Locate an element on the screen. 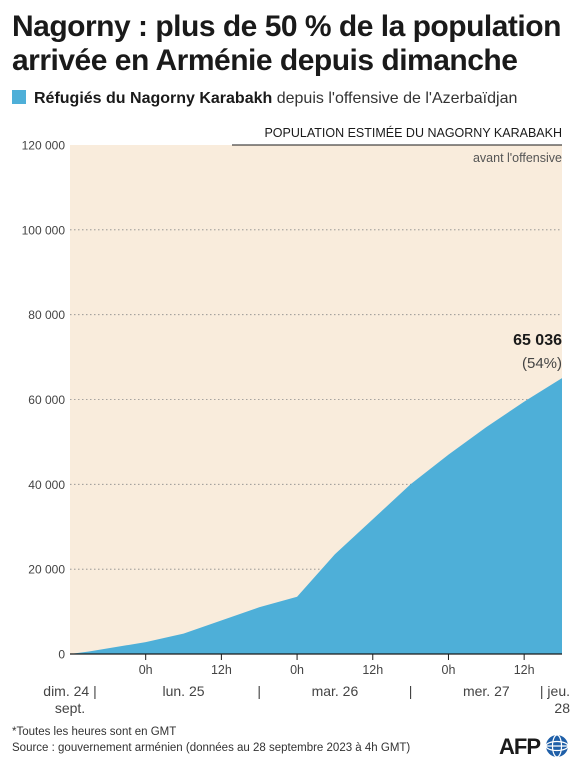 This screenshot has height=768, width=581. x-day-label: sept. is located at coordinates (70, 708).